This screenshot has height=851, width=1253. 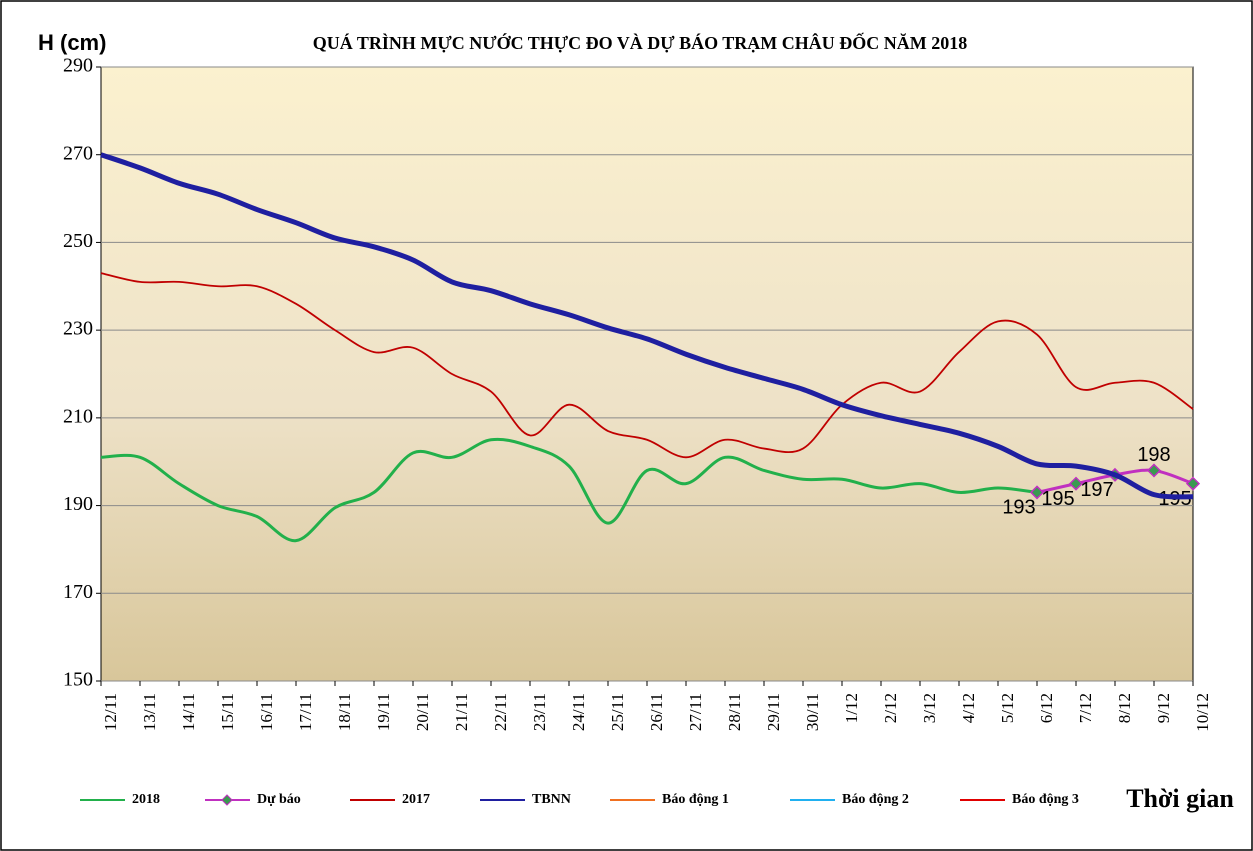 What do you see at coordinates (656, 712) in the screenshot?
I see `x-tick-label: 26/11` at bounding box center [656, 712].